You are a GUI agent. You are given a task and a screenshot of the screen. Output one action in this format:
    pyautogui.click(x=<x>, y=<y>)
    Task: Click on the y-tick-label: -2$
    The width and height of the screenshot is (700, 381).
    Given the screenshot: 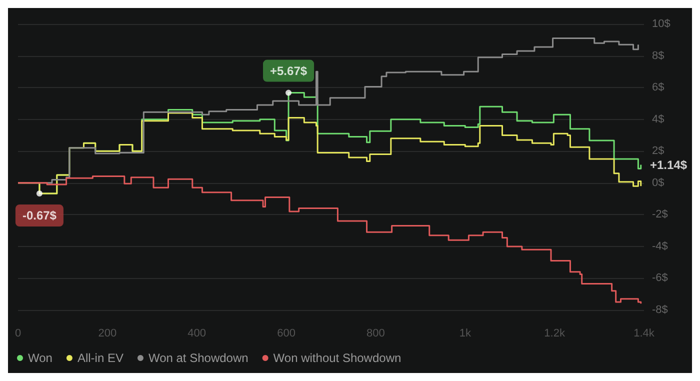 What is the action you would take?
    pyautogui.click(x=660, y=214)
    